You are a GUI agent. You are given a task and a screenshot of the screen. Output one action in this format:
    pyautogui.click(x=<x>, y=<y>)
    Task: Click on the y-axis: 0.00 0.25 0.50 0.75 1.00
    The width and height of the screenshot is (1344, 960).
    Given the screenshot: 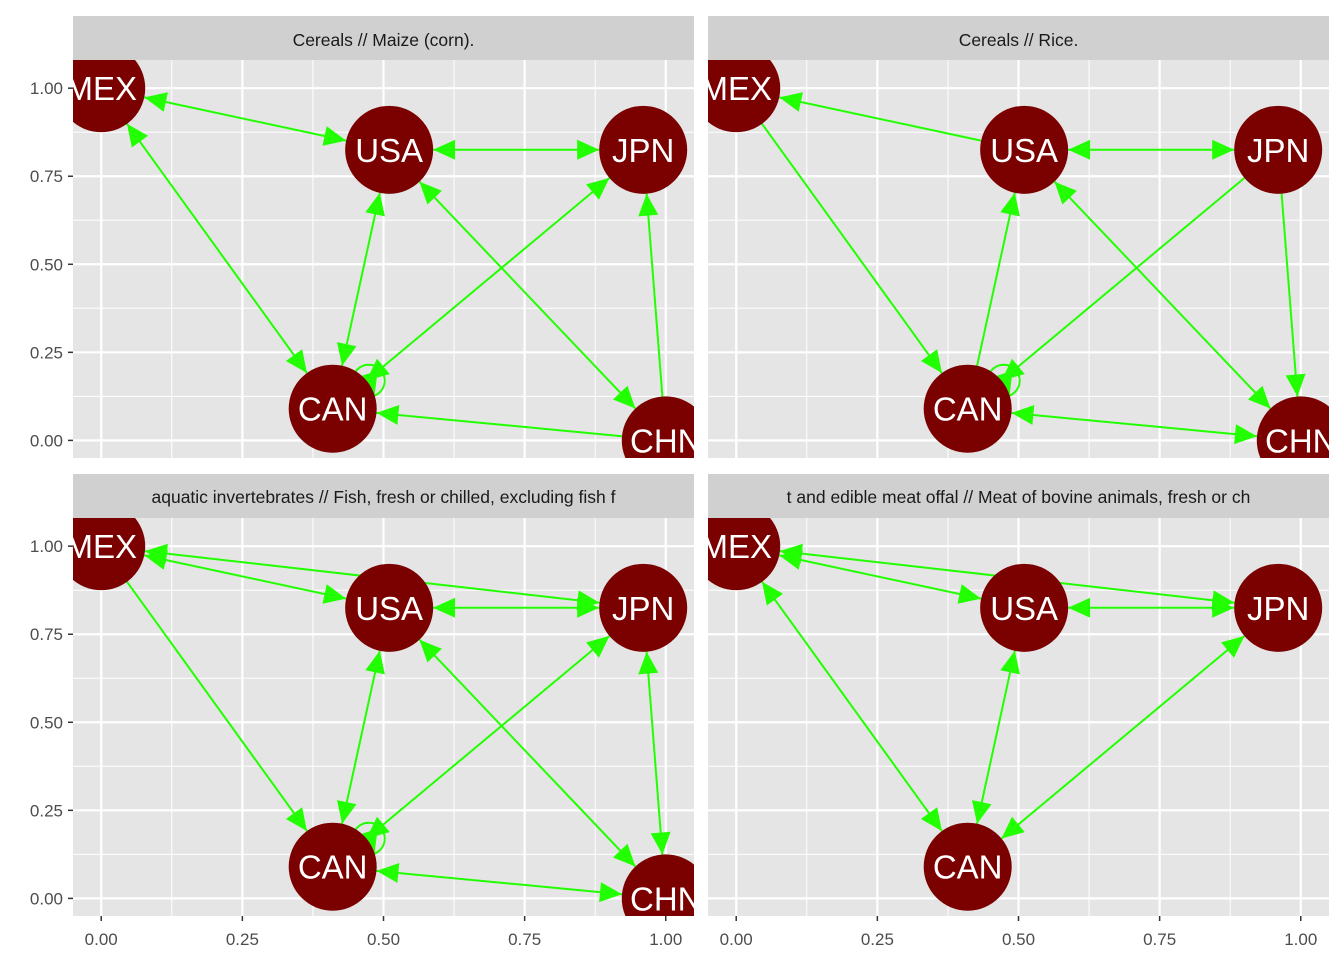 What is the action you would take?
    pyautogui.click(x=51, y=264)
    